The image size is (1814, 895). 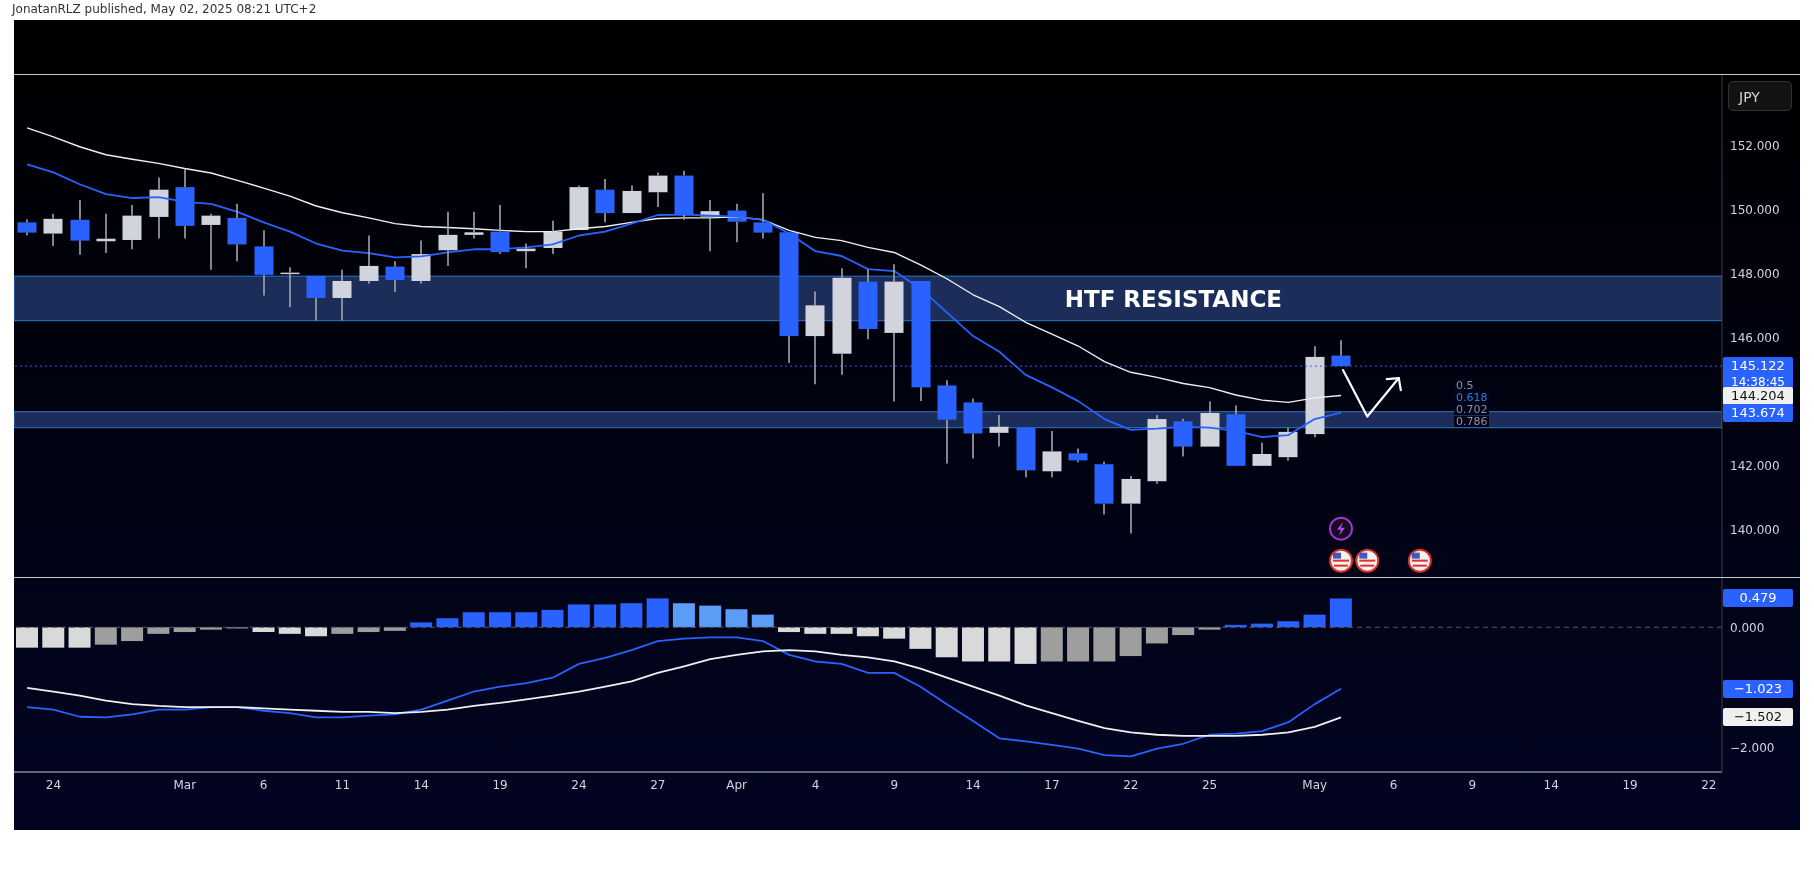 What do you see at coordinates (1760, 96) in the screenshot?
I see `text: JPY` at bounding box center [1760, 96].